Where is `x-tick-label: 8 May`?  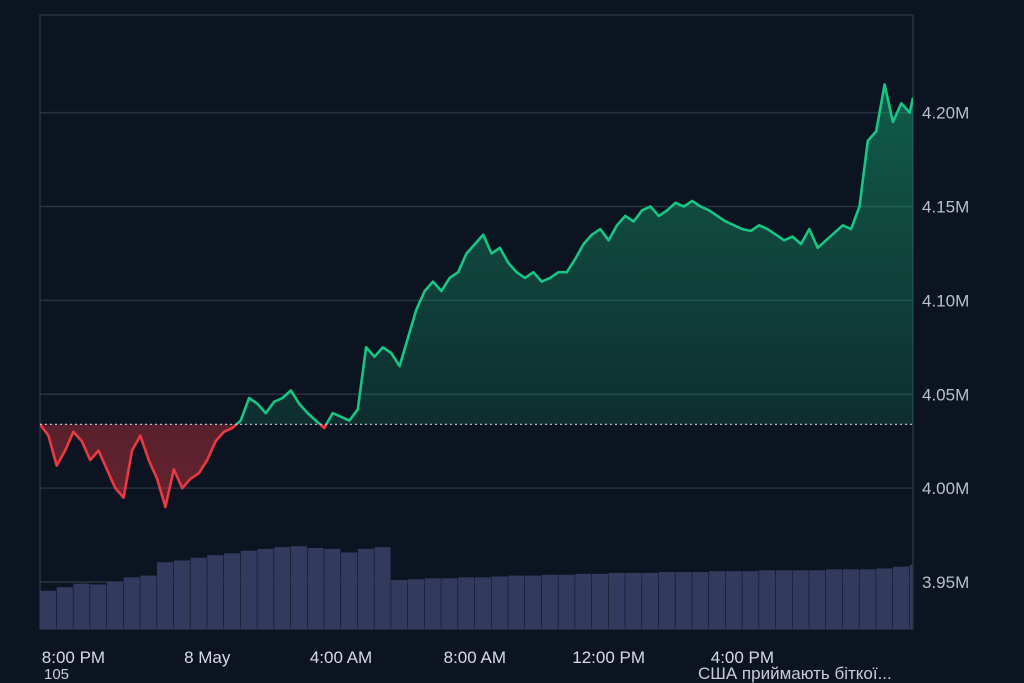
x-tick-label: 8 May is located at coordinates (207, 657).